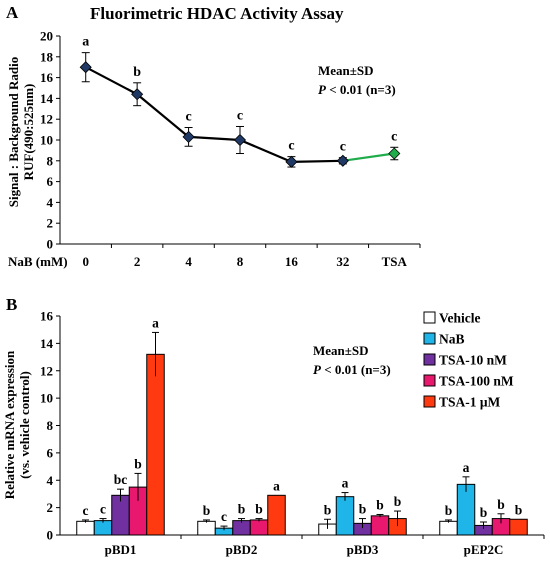 The width and height of the screenshot is (550, 566). What do you see at coordinates (452, 339) in the screenshot?
I see `legend-label: NaB` at bounding box center [452, 339].